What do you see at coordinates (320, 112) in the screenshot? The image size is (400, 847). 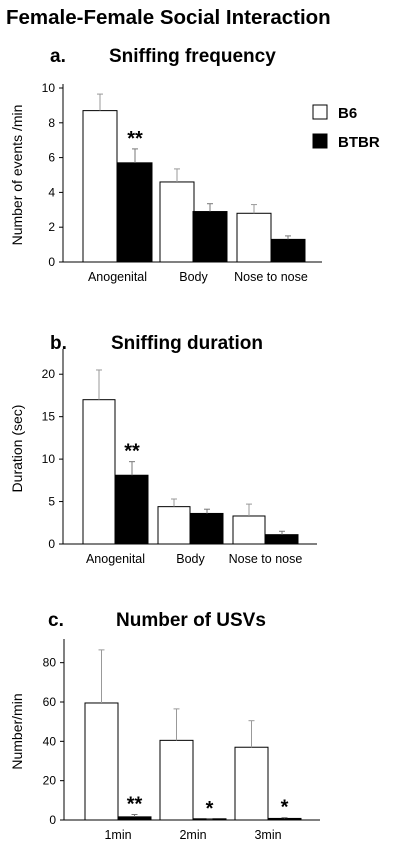 I see `legend-swatch-b6` at bounding box center [320, 112].